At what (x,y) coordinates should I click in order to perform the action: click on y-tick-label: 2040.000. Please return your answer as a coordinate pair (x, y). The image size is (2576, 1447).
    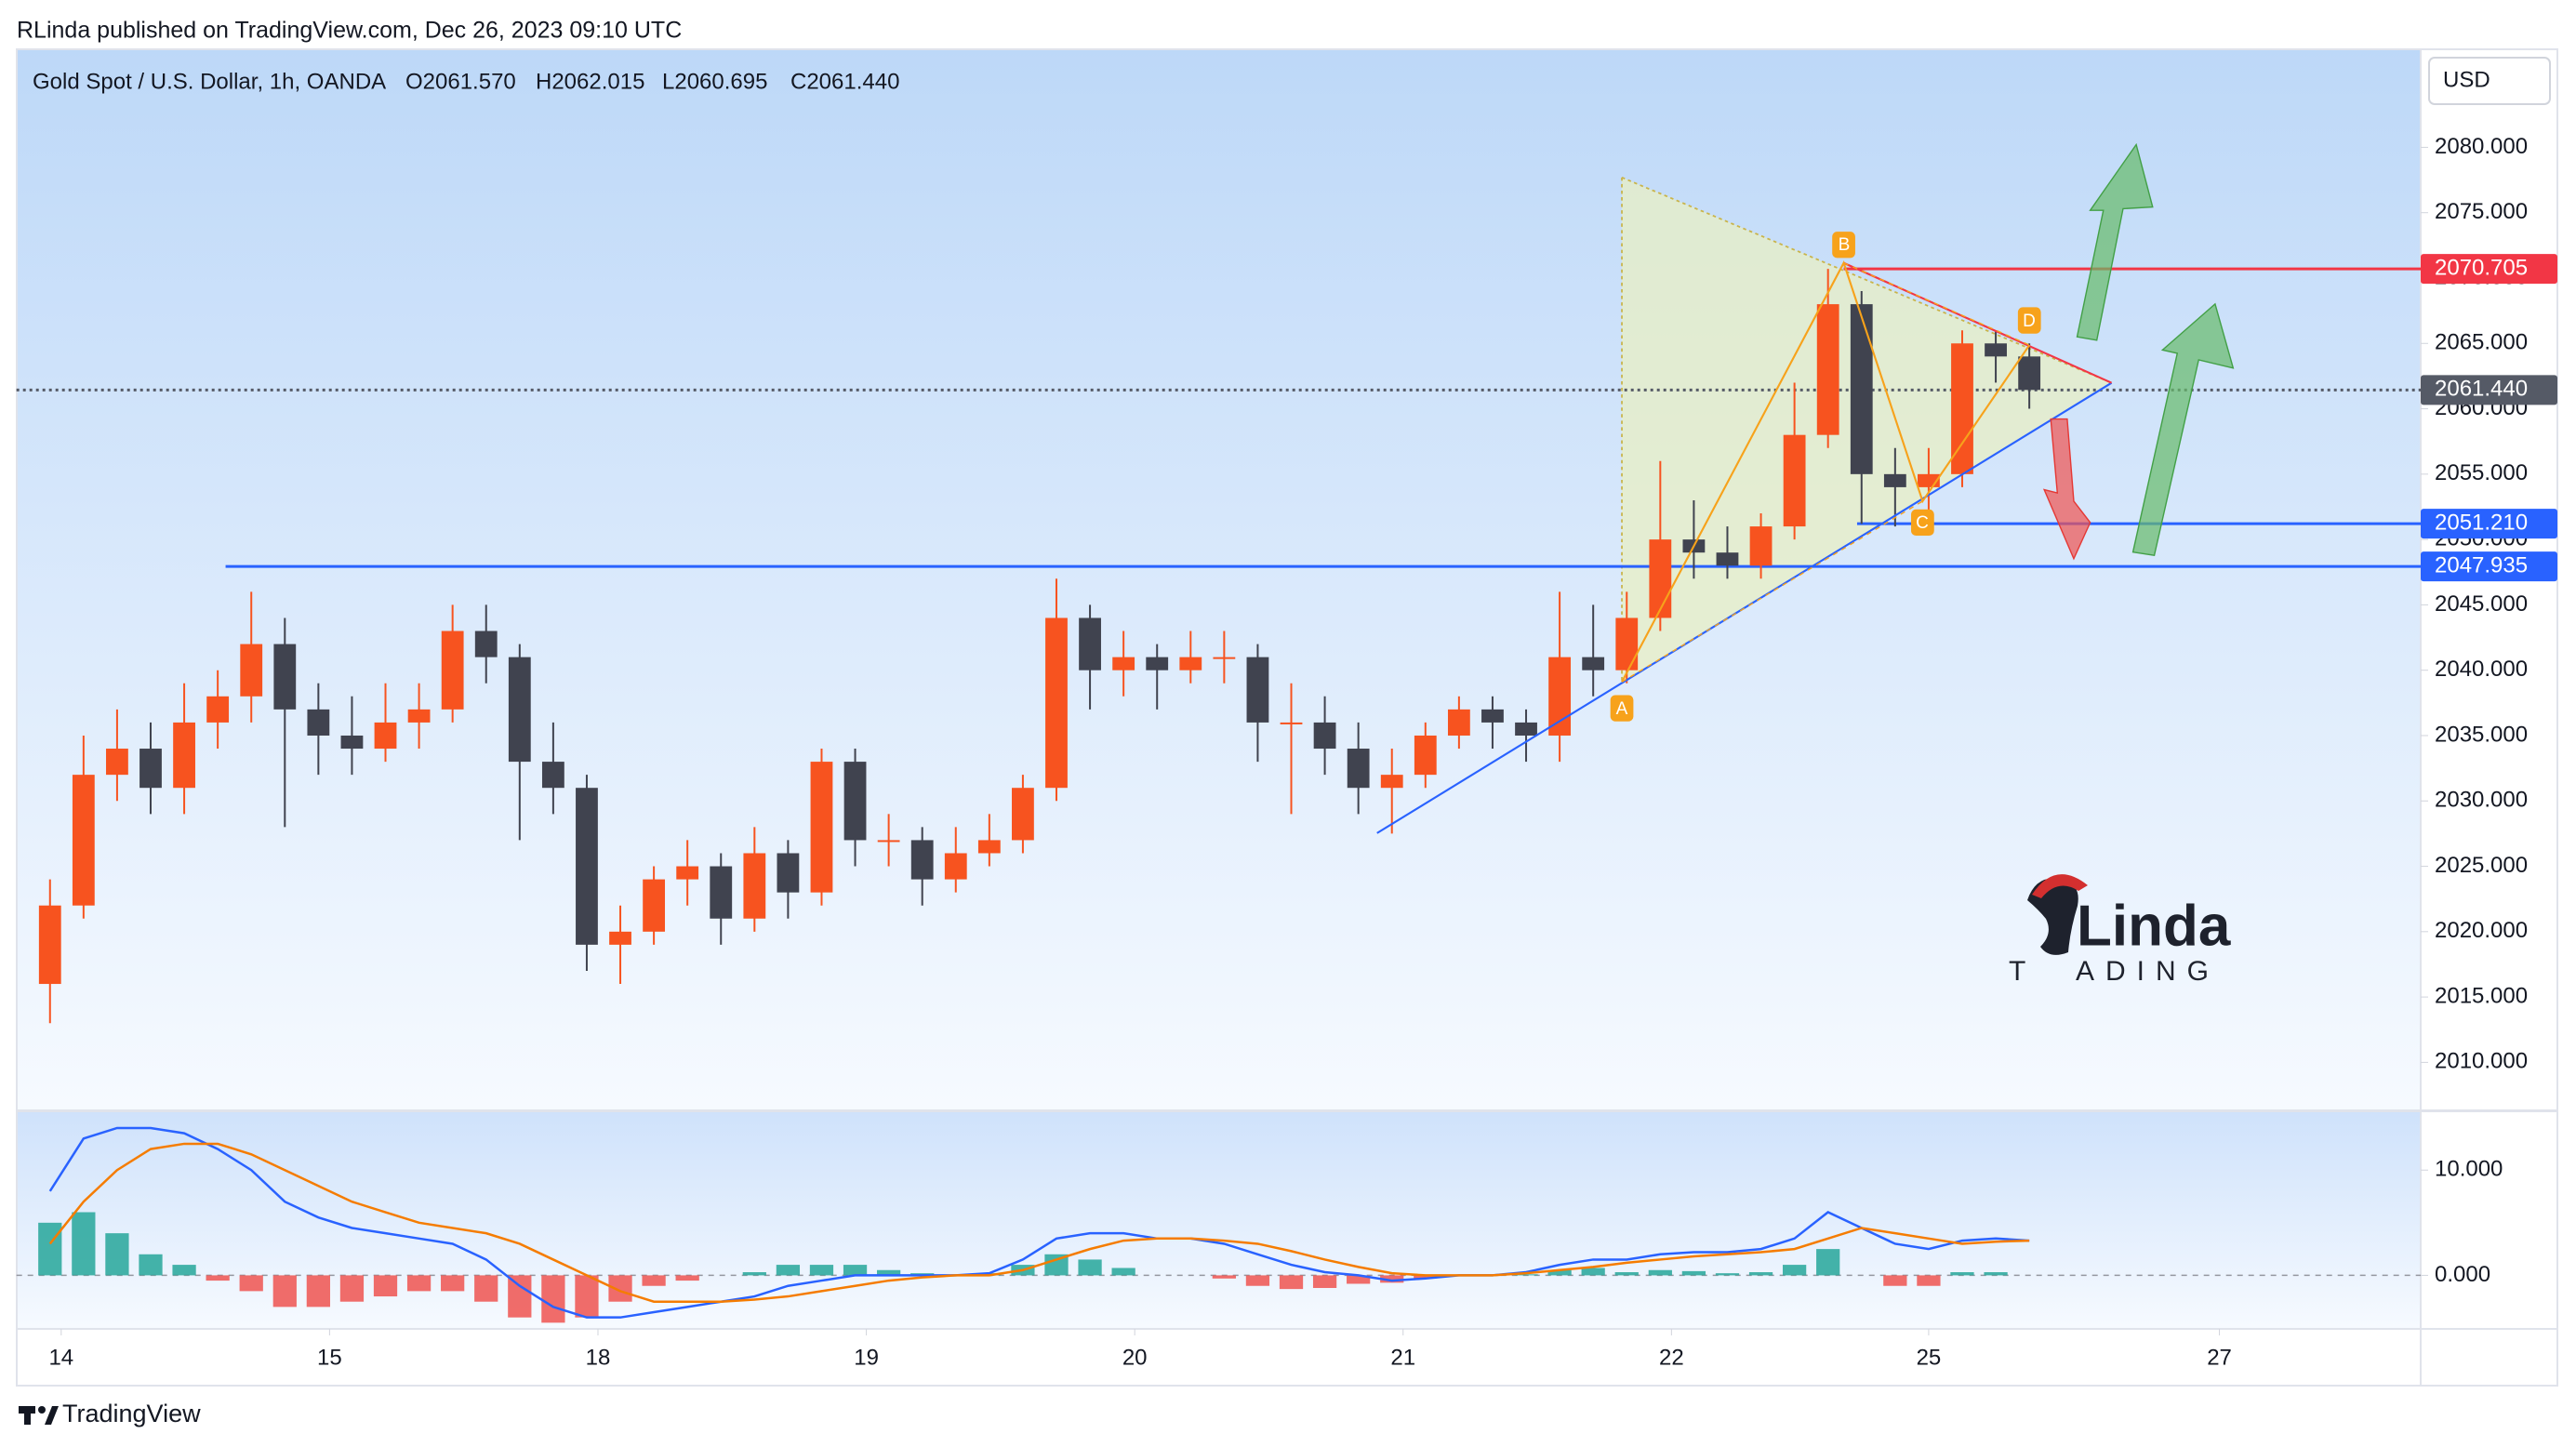
    Looking at the image, I should click on (2481, 669).